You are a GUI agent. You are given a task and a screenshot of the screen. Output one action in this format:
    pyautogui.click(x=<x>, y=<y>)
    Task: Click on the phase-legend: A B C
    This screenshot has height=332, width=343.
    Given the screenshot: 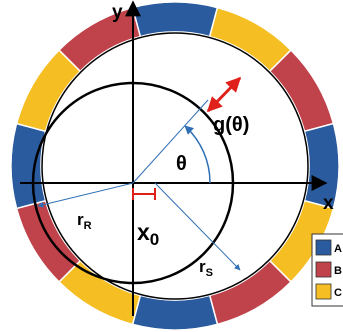 What is the action you would take?
    pyautogui.click(x=327, y=270)
    